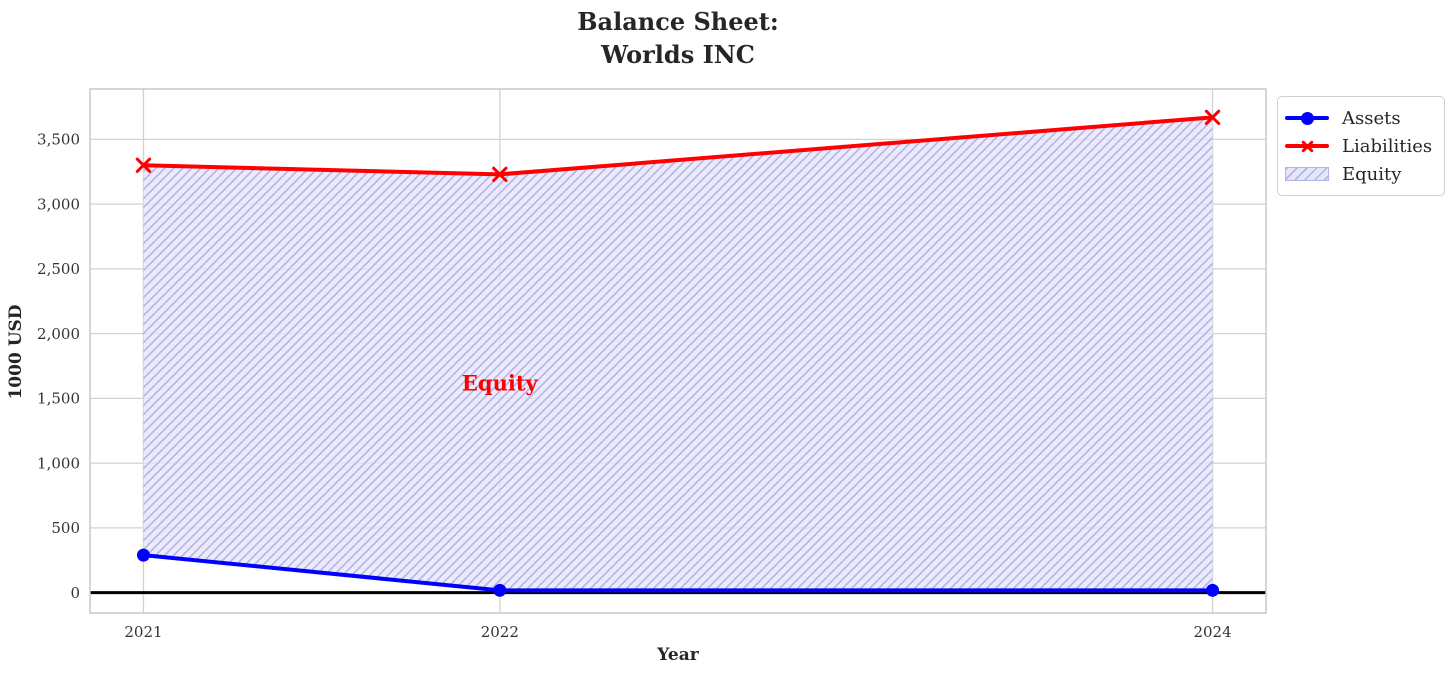 This screenshot has height=676, width=1454. Describe the element at coordinates (1212, 632) in the screenshot. I see `x-tick-label: 2024` at that location.